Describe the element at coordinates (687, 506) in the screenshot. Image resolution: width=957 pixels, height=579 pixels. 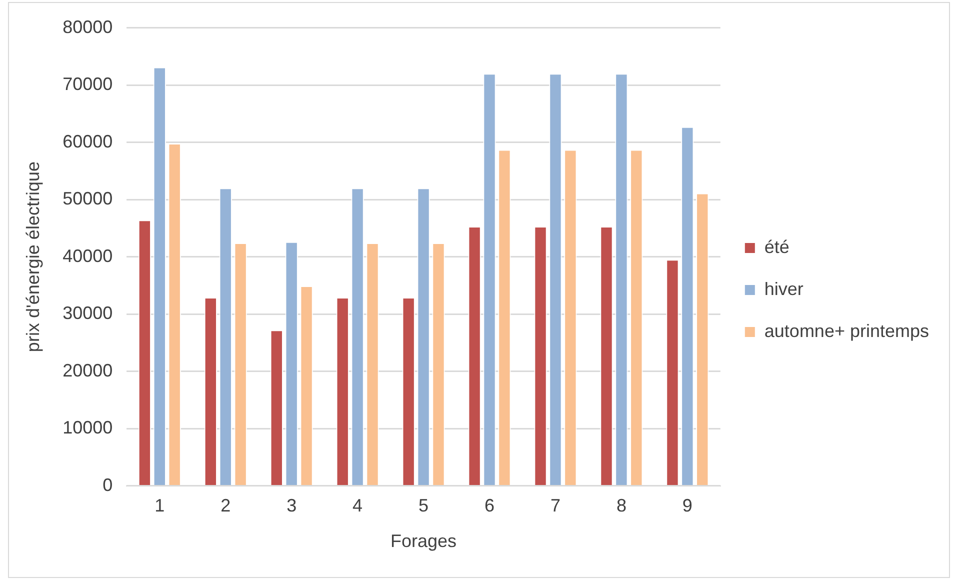
I see `x-tick-label: 9` at that location.